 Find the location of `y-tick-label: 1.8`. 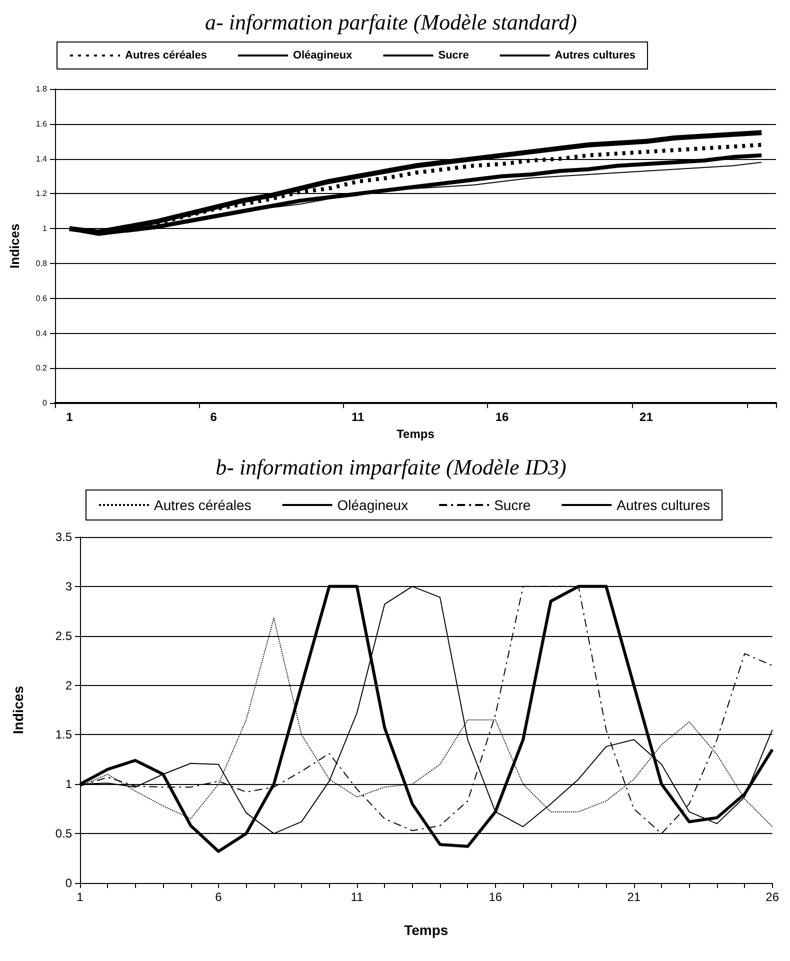

y-tick-label: 1.8 is located at coordinates (42, 89).